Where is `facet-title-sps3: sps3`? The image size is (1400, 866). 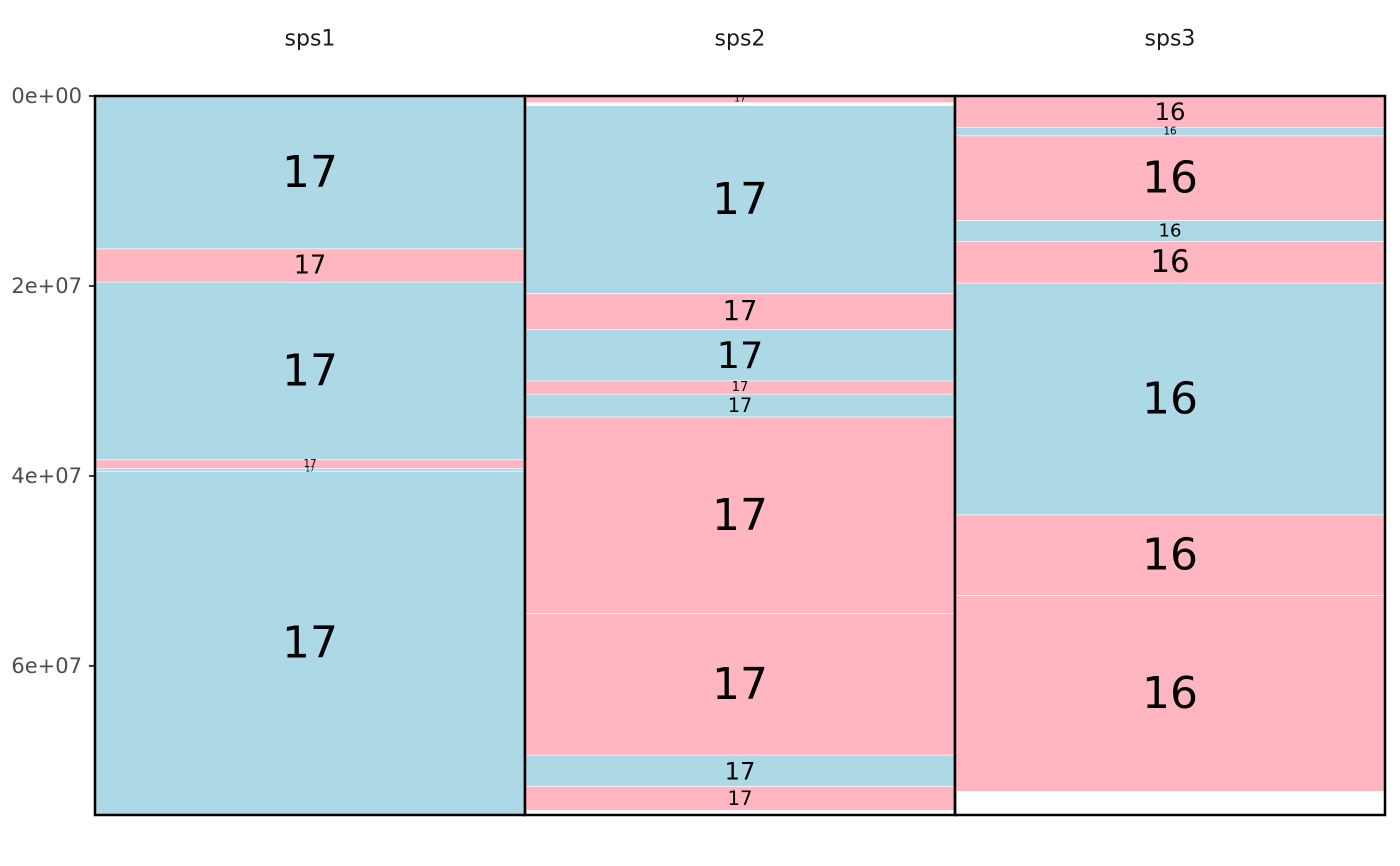
facet-title-sps3: sps3 is located at coordinates (1170, 39).